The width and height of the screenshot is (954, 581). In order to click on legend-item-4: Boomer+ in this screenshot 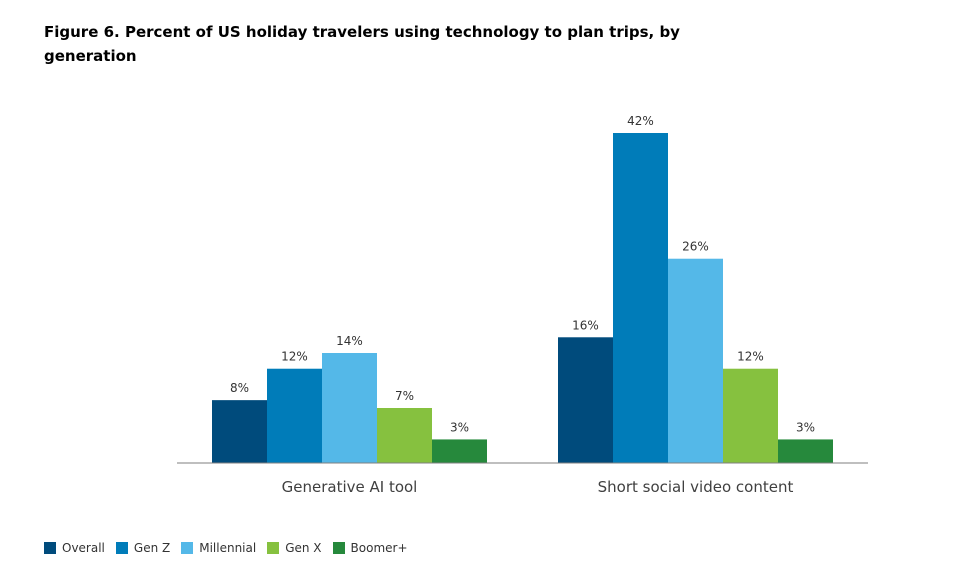, I will do `click(370, 548)`.